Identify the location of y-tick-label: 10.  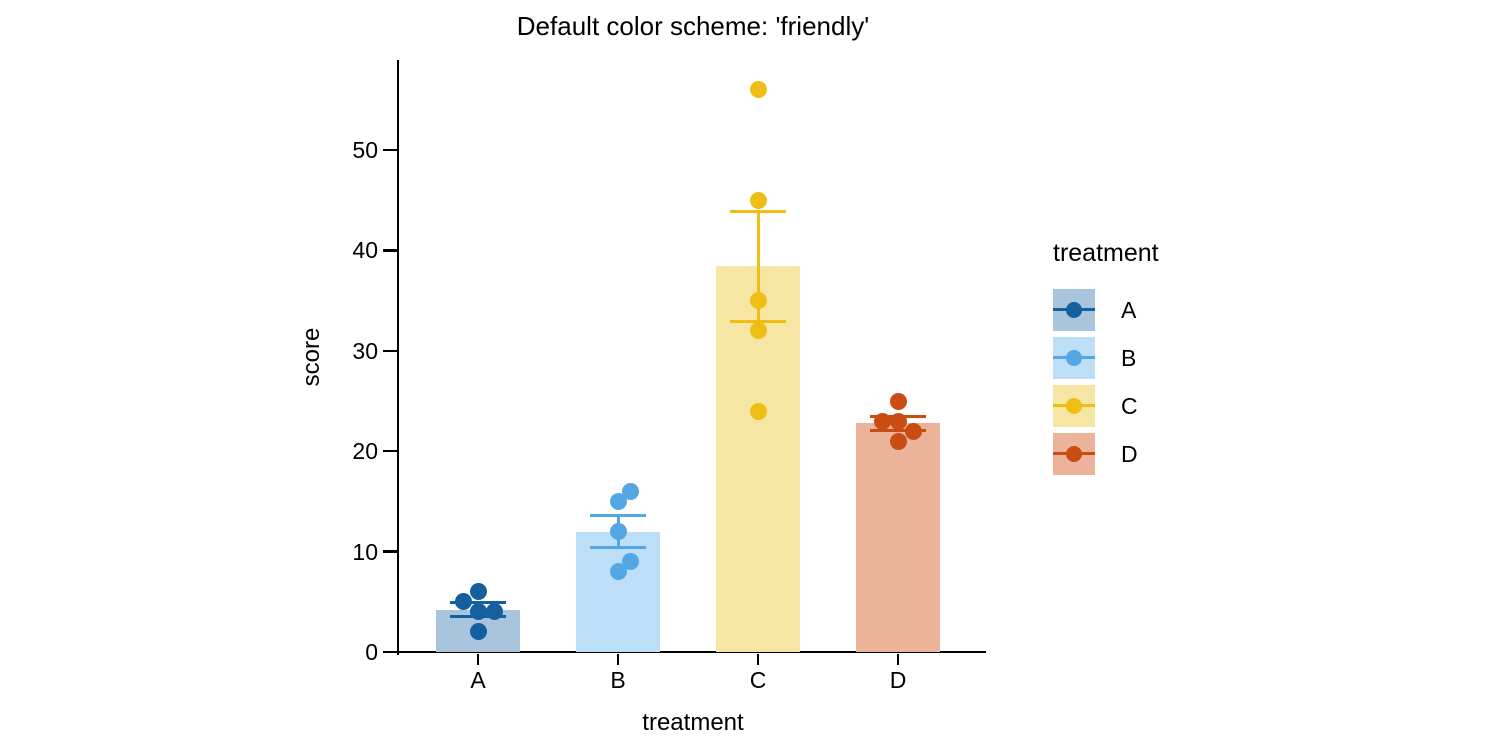
(365, 551).